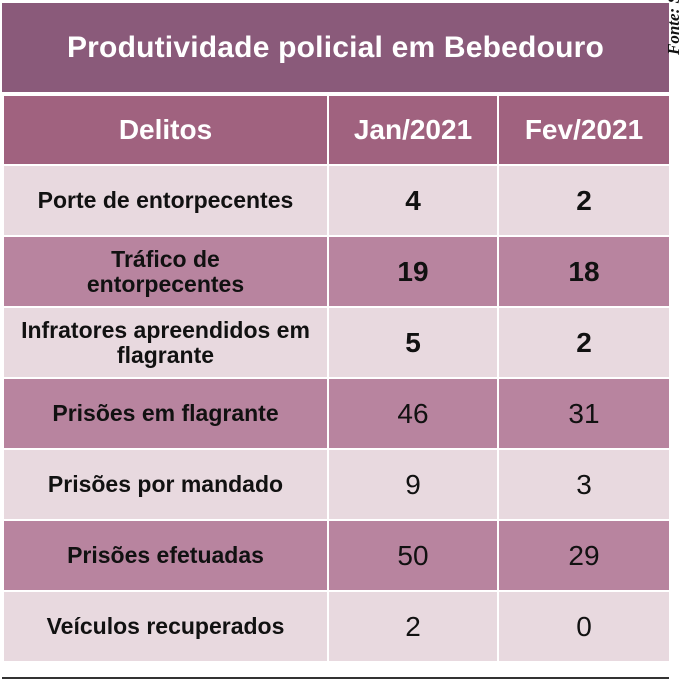 This screenshot has height=685, width=696. Describe the element at coordinates (165, 130) in the screenshot. I see `header-delitos: Delitos` at that location.